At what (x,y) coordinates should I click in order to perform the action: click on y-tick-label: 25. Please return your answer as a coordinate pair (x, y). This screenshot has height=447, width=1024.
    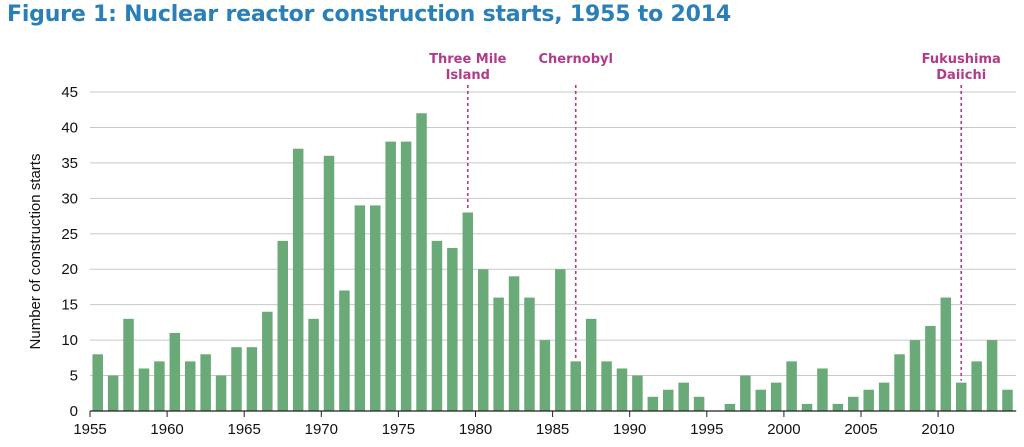
    Looking at the image, I should click on (69, 234).